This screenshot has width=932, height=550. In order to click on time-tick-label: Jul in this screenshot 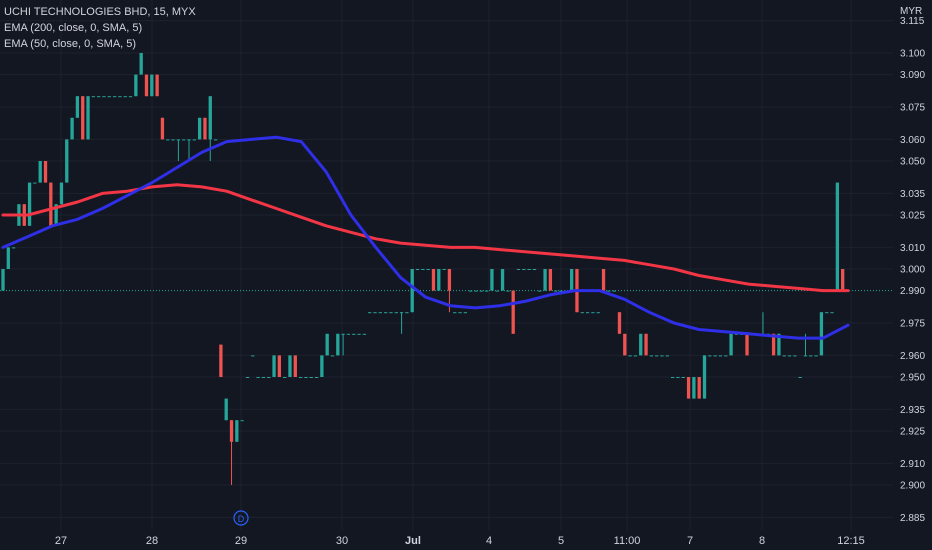, I will do `click(413, 541)`.